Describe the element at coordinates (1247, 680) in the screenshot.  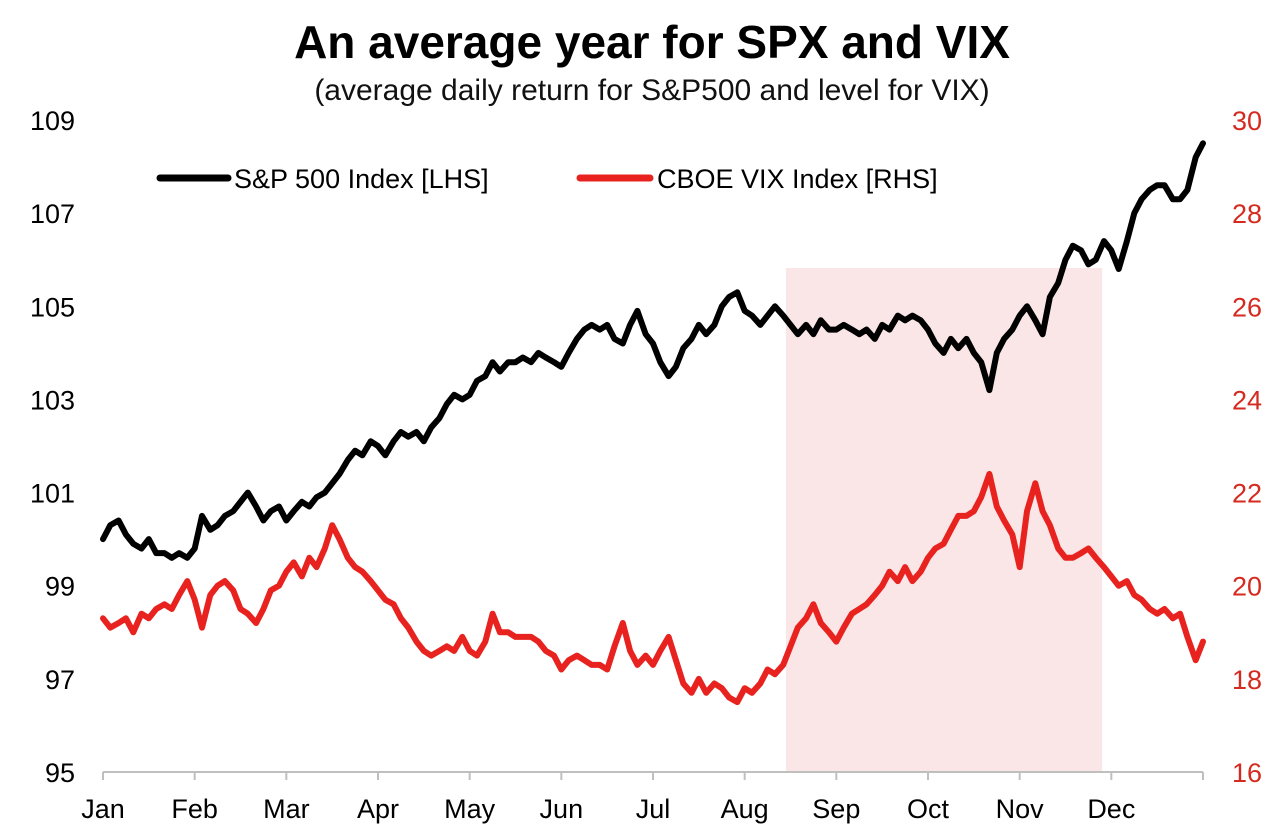
I see `right-tick-label: 18` at that location.